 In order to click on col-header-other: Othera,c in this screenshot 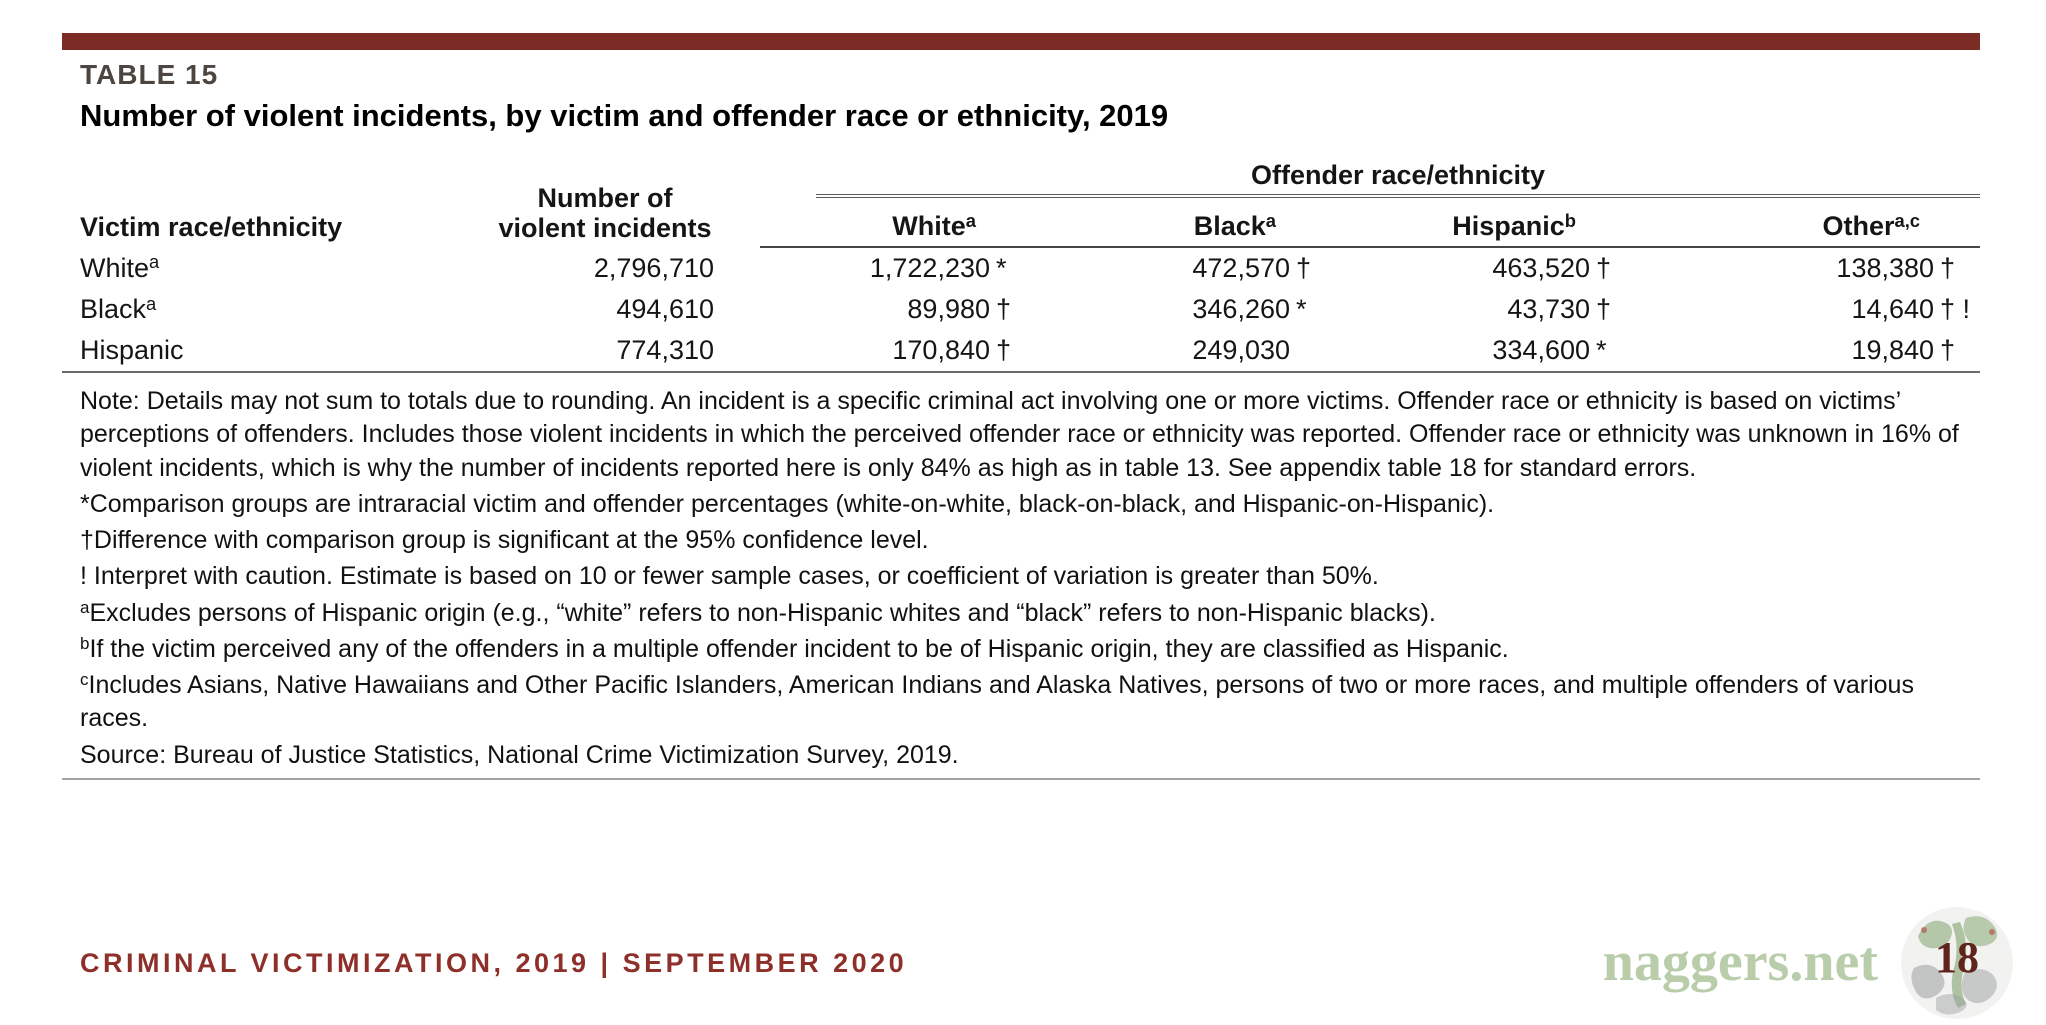, I will do `click(1808, 223)`.